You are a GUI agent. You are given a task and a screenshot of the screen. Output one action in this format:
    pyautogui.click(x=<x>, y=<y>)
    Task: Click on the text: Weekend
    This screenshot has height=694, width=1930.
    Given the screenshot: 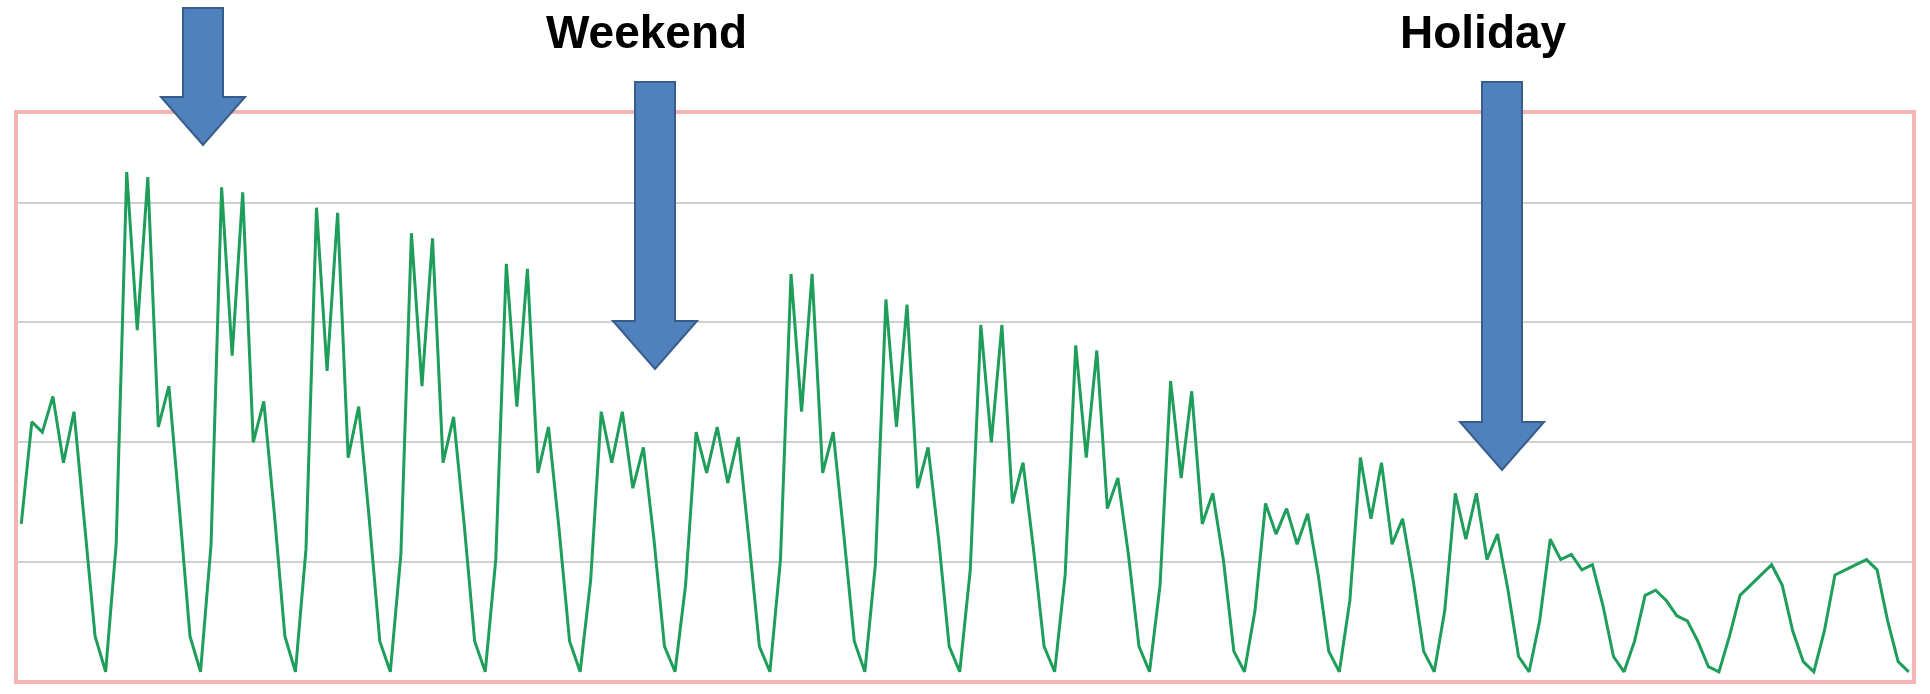 What is the action you would take?
    pyautogui.click(x=647, y=32)
    